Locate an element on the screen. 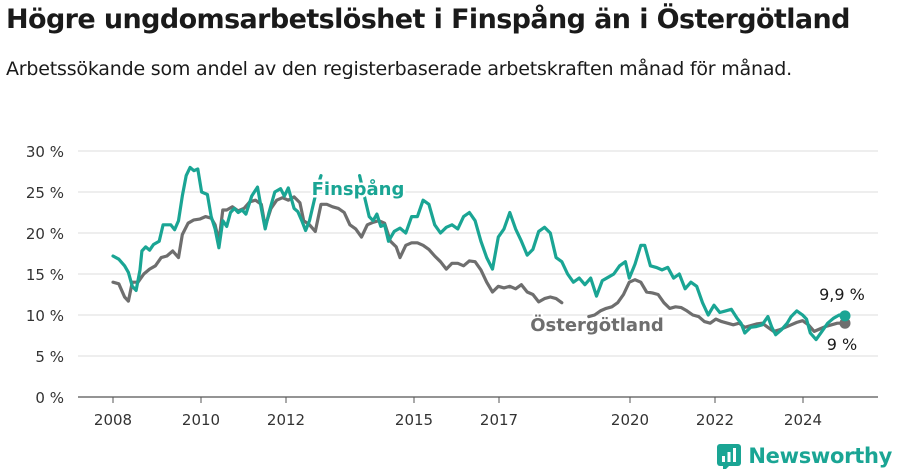 This screenshot has width=900, height=474. x-tick-label: 2012 is located at coordinates (286, 420).